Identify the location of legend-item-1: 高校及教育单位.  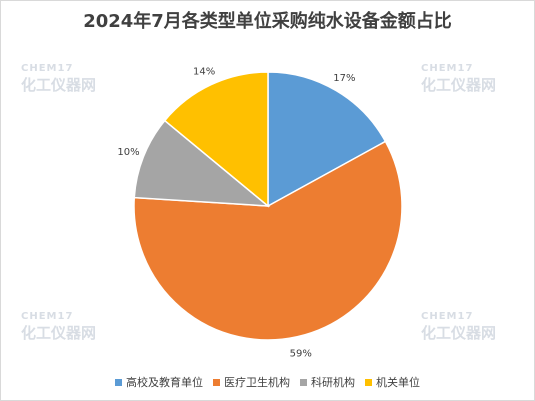
(159, 382).